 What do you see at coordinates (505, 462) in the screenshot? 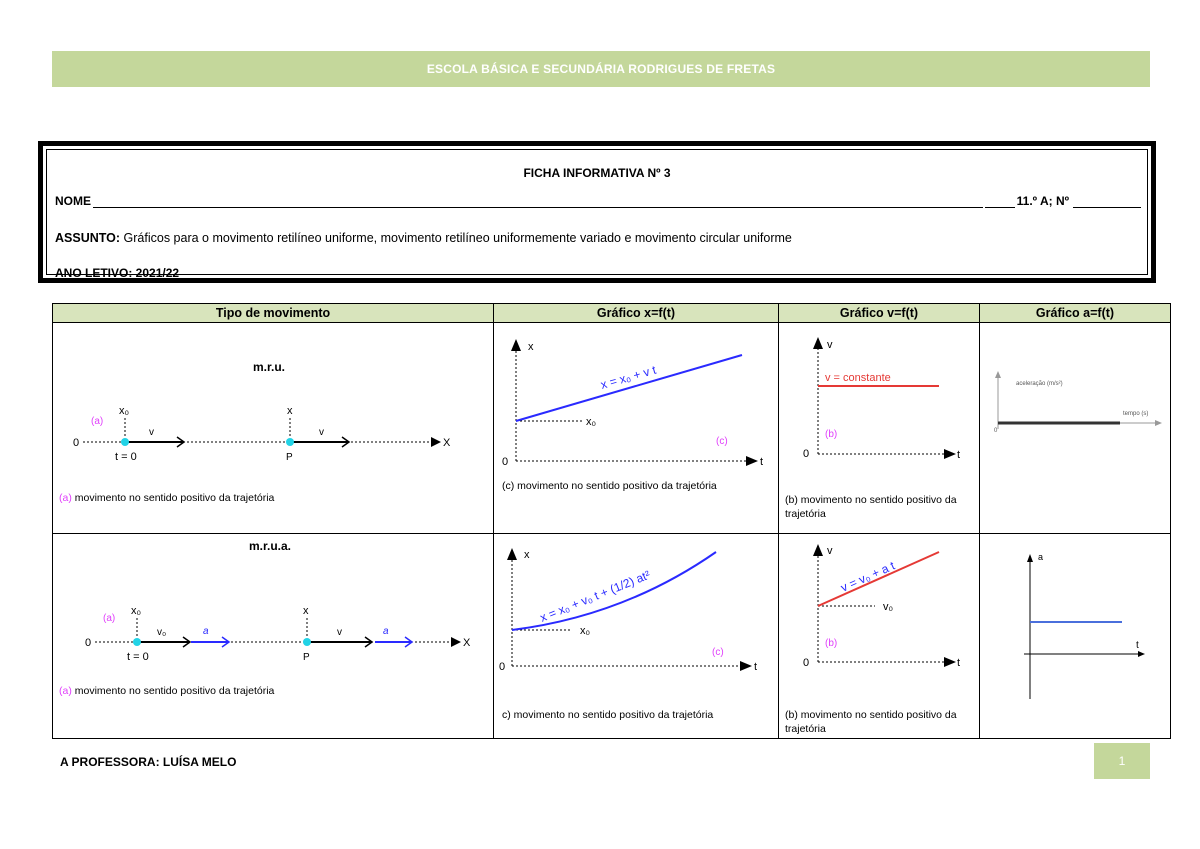
I see `mru-xt-zero: 0` at bounding box center [505, 462].